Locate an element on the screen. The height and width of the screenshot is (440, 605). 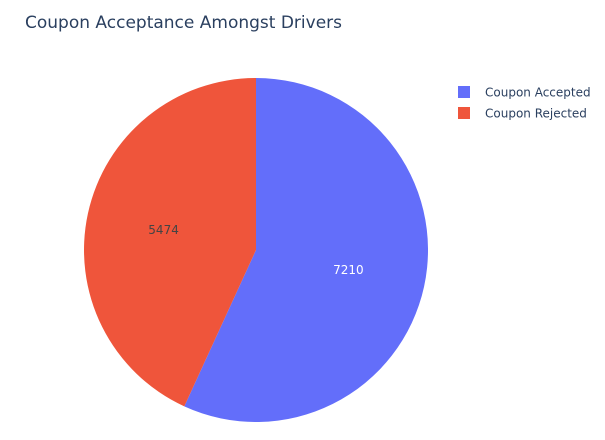
legend-label-coupon-accepted: Coupon Accepted is located at coordinates (538, 93).